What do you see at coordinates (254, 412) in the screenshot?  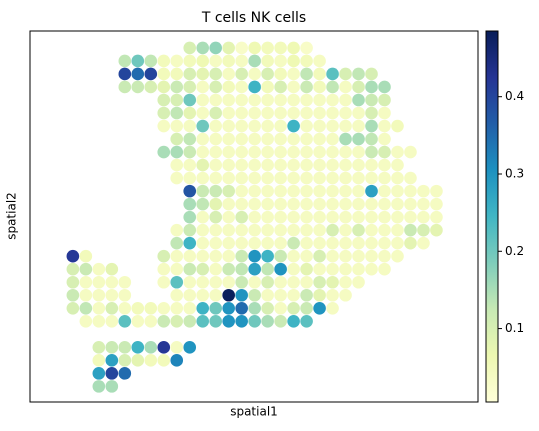 I see `x-axis-label: spatial1` at bounding box center [254, 412].